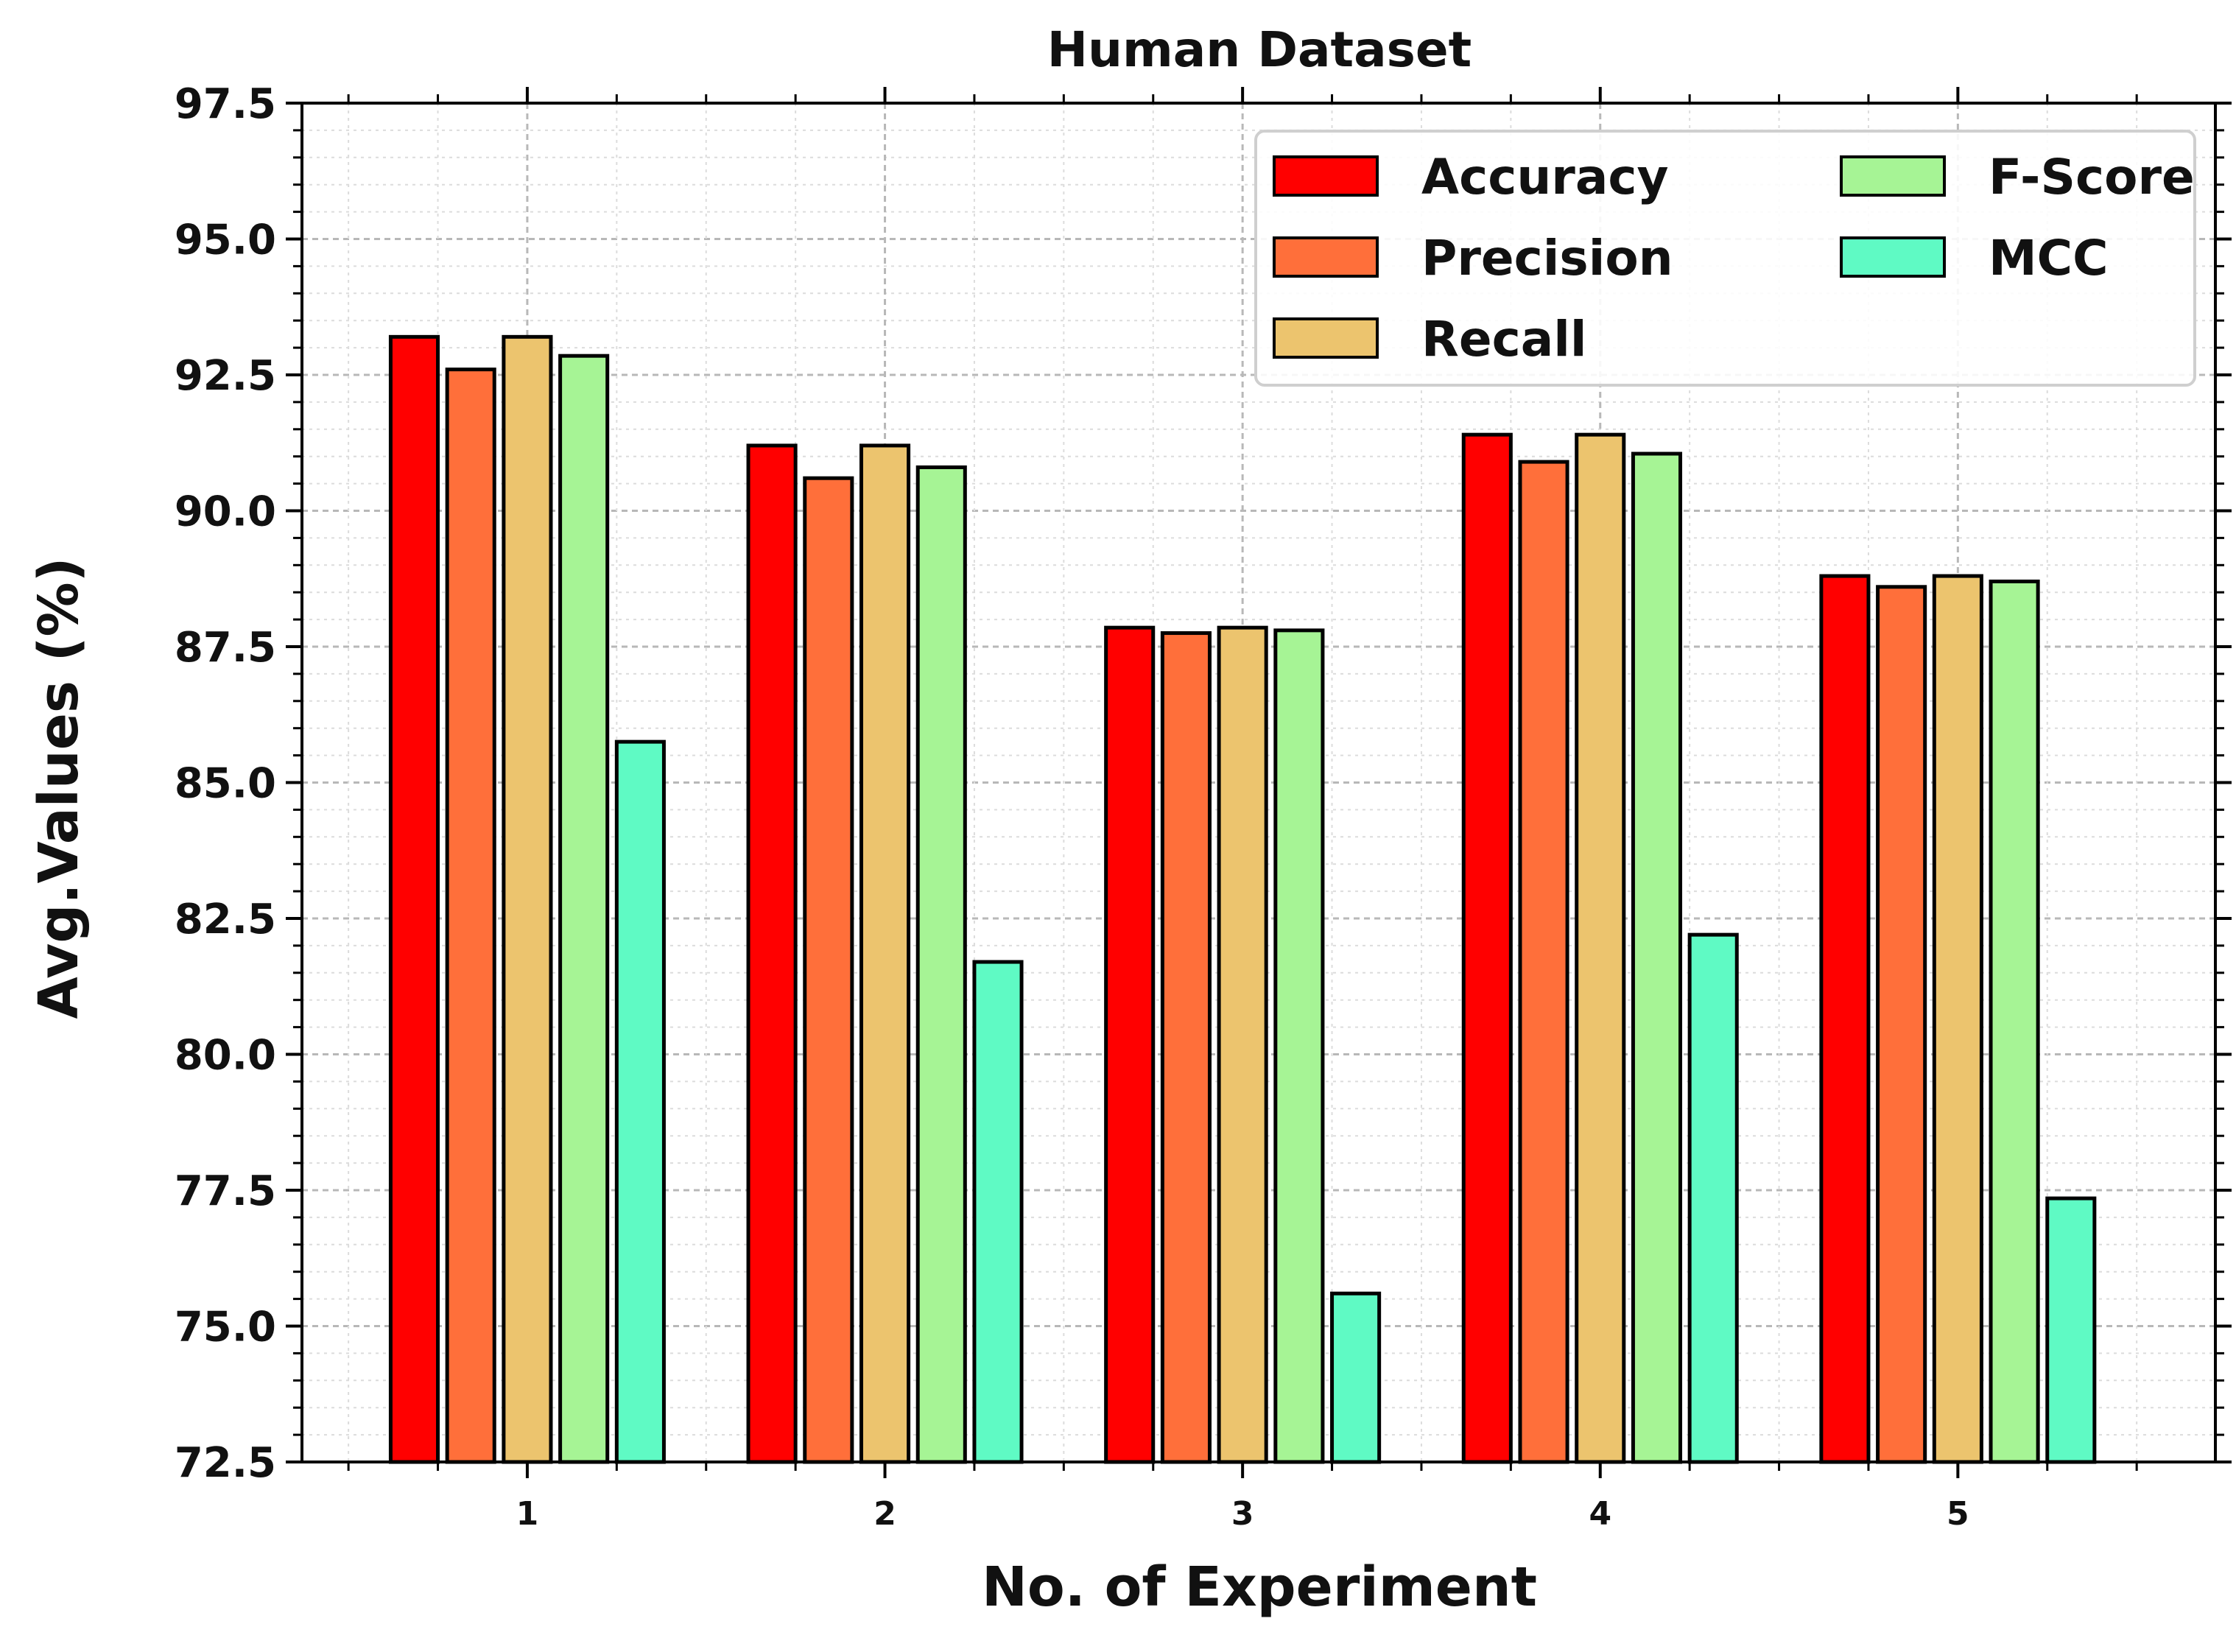 This screenshot has width=2236, height=1652. I want to click on x-axis-title: No. of Experiment, so click(1259, 1587).